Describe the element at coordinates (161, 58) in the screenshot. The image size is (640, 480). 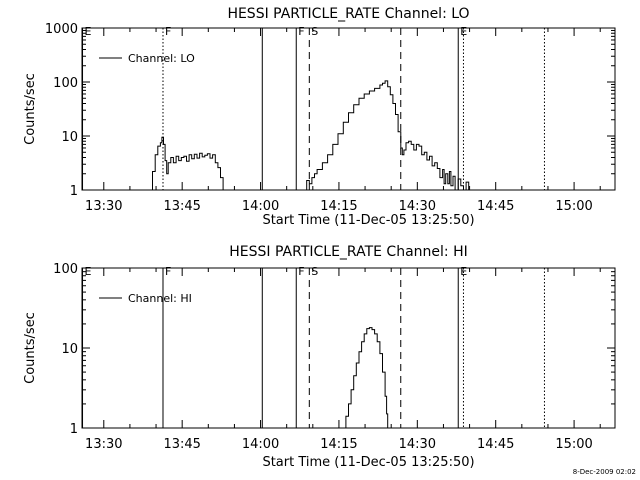
I see `legend-entry: Channel: LO` at that location.